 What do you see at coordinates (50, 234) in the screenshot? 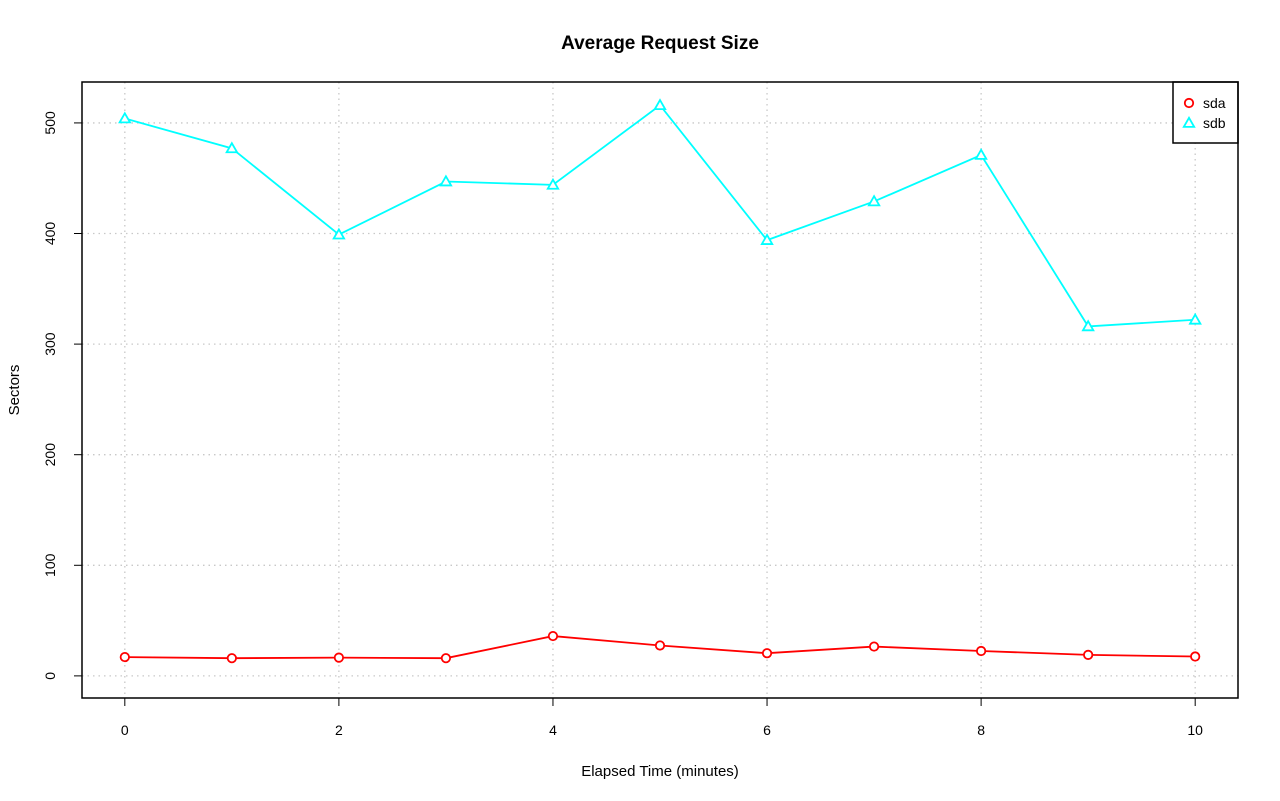
I see `y-tick-label: 400` at bounding box center [50, 234].